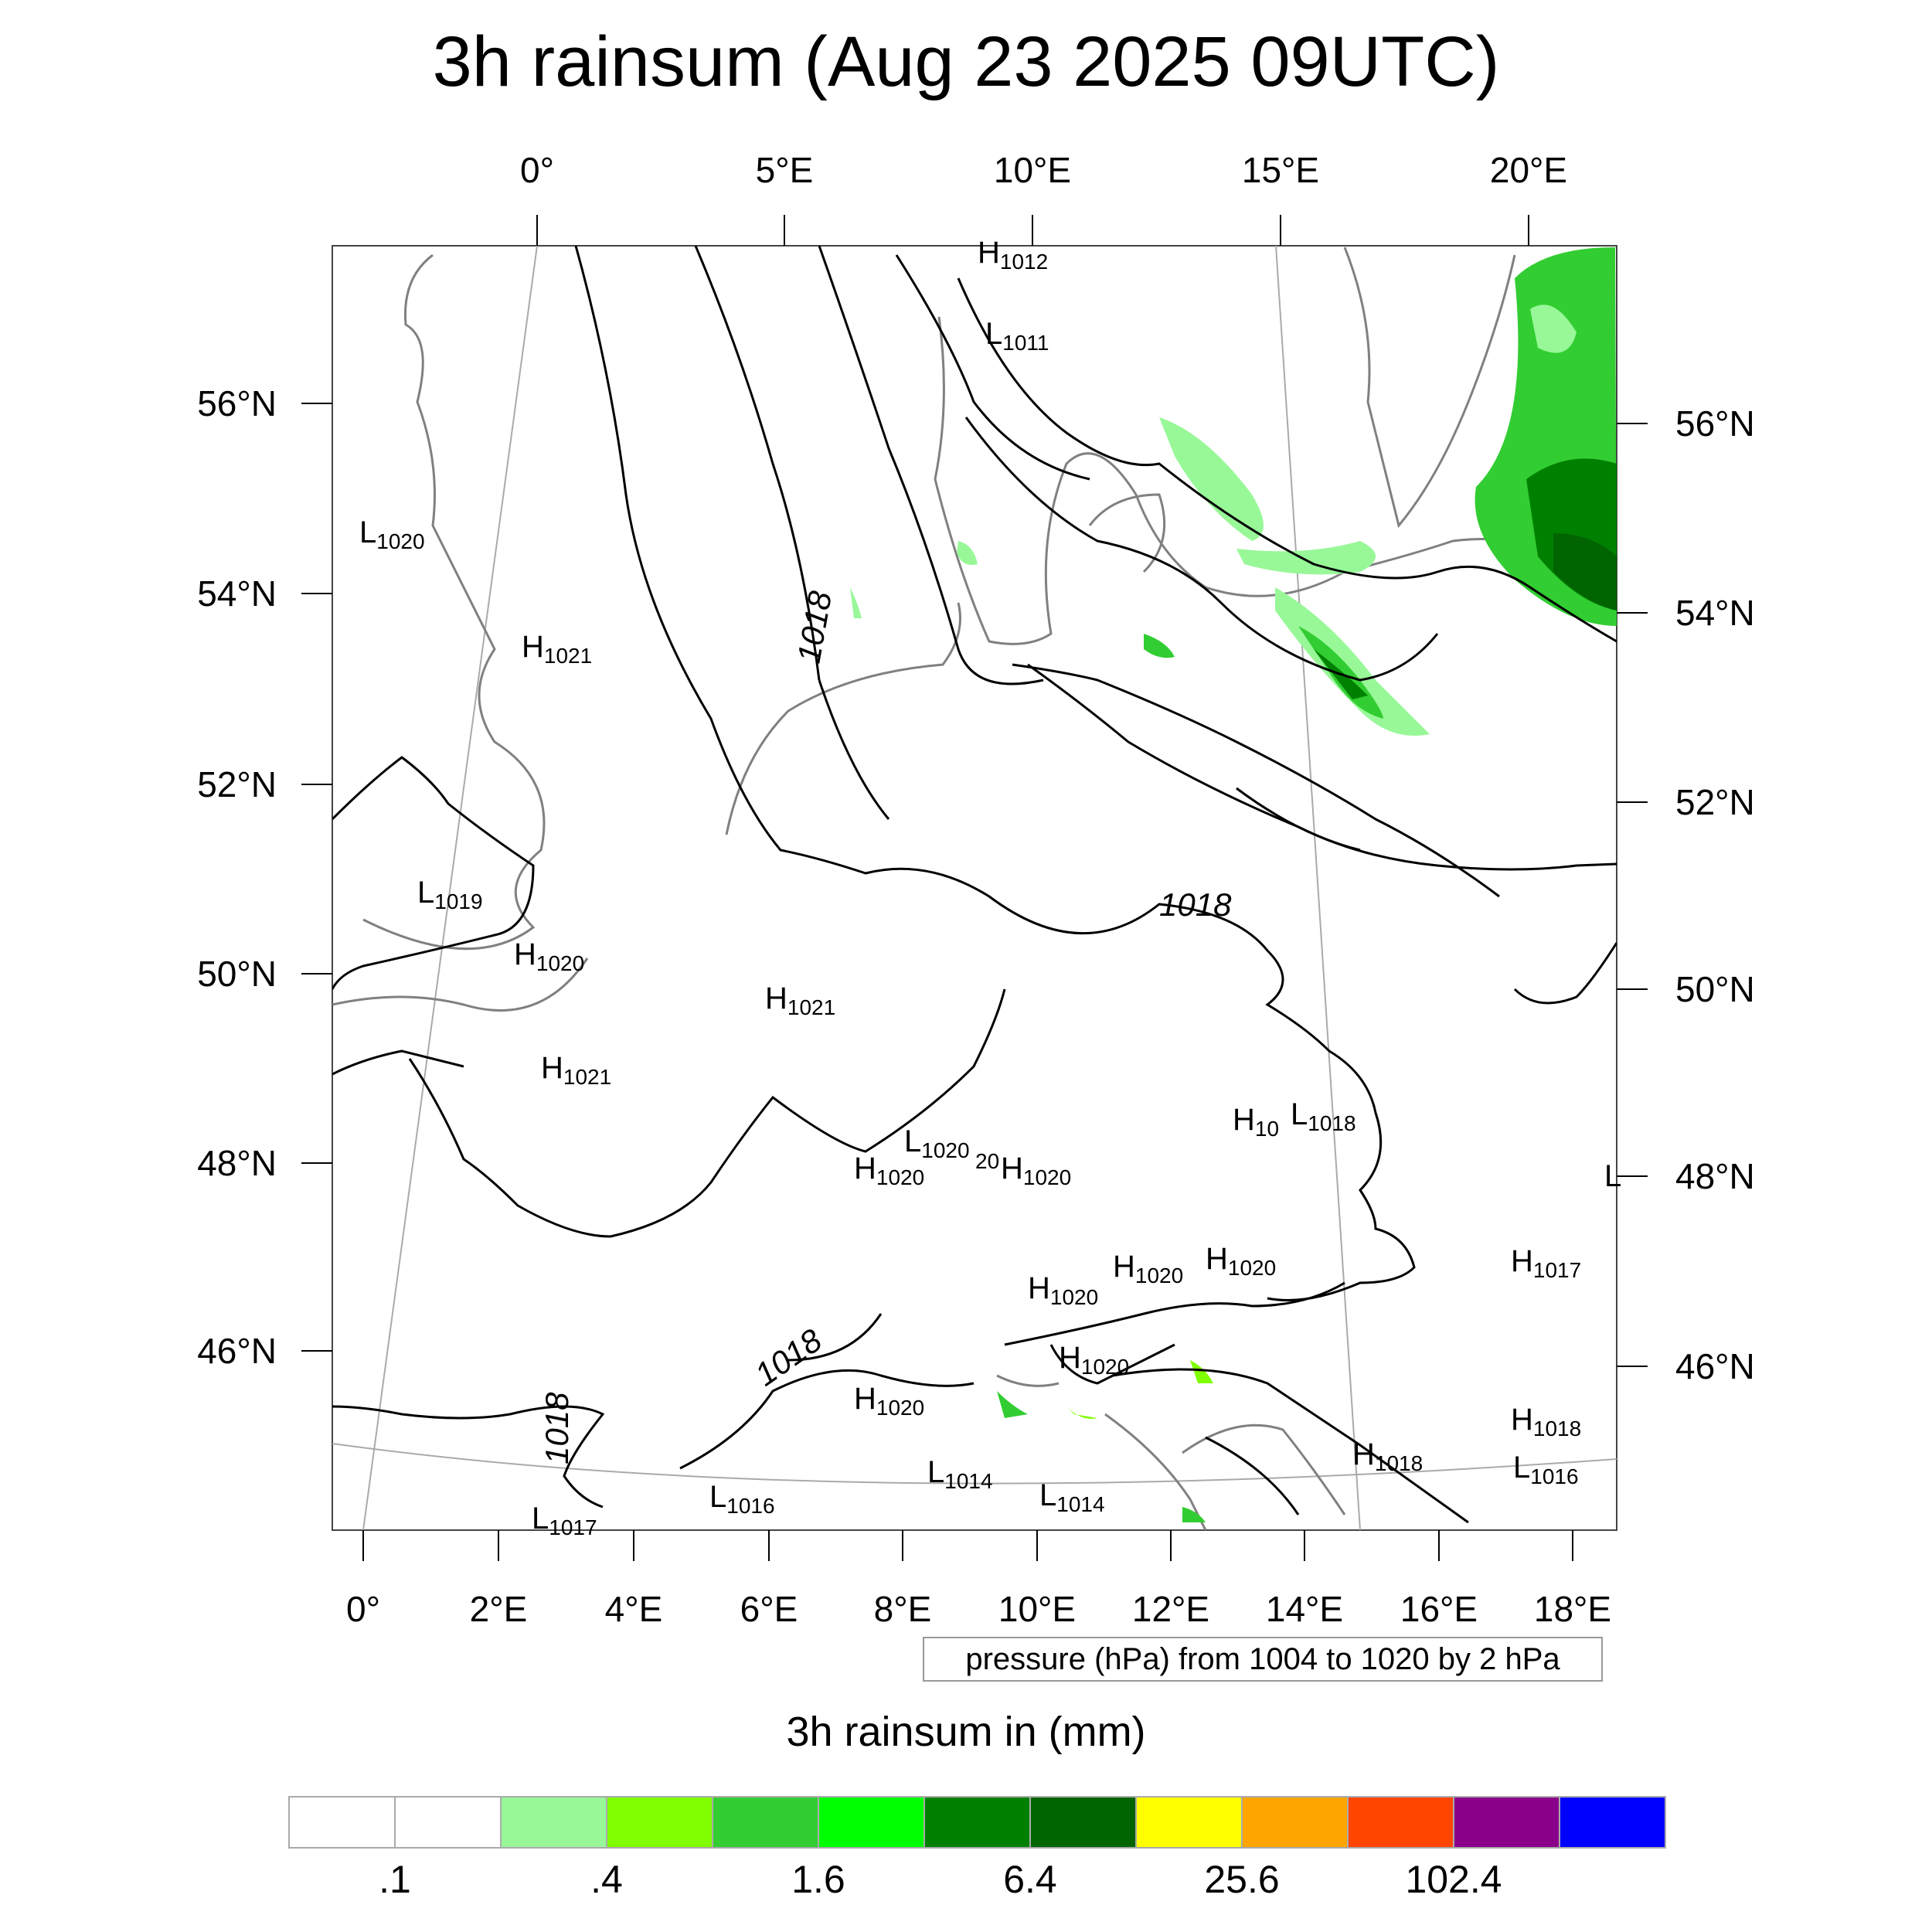 This screenshot has width=1932, height=1932. I want to click on top-lon-label: 5°E, so click(785, 170).